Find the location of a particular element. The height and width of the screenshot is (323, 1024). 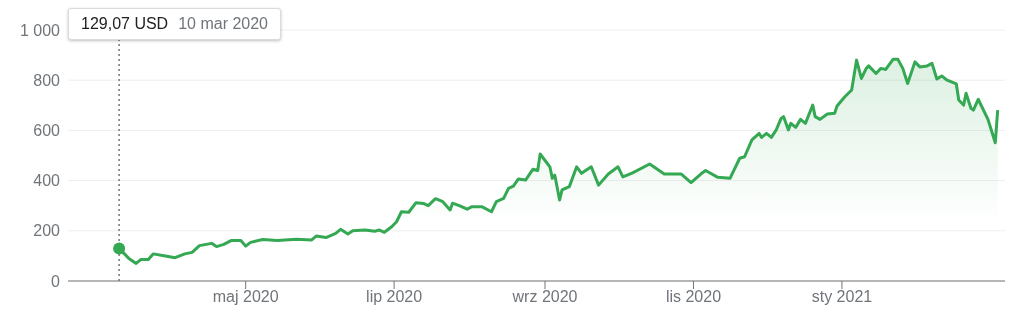

x-tick-label: lis 2020 is located at coordinates (693, 297).